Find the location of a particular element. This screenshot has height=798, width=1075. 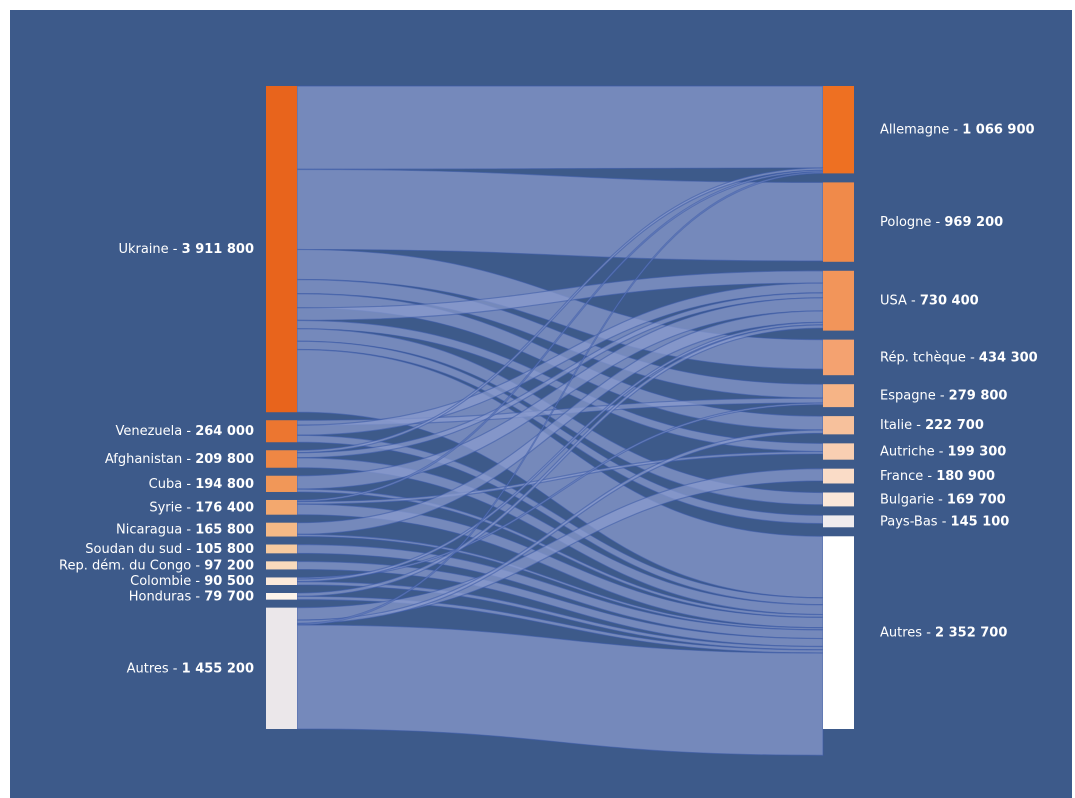

target-label-allemagne: Allemagne - 1 066 900 is located at coordinates (957, 129).